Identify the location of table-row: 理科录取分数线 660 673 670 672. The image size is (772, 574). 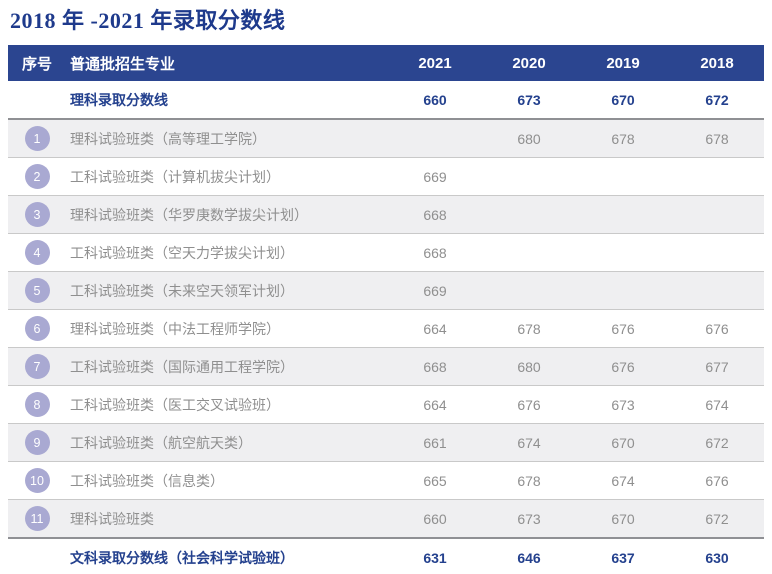
(386, 100).